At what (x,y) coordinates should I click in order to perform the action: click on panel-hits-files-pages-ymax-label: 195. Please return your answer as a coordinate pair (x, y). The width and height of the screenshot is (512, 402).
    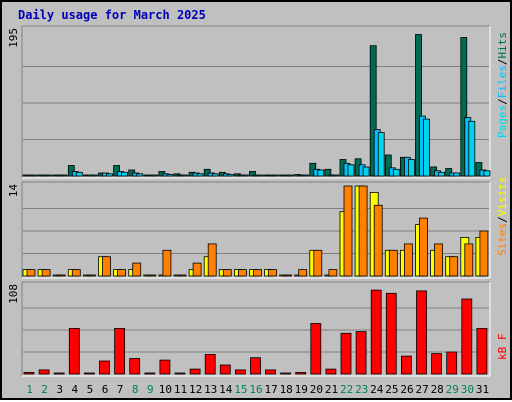
    Looking at the image, I should click on (13, 38).